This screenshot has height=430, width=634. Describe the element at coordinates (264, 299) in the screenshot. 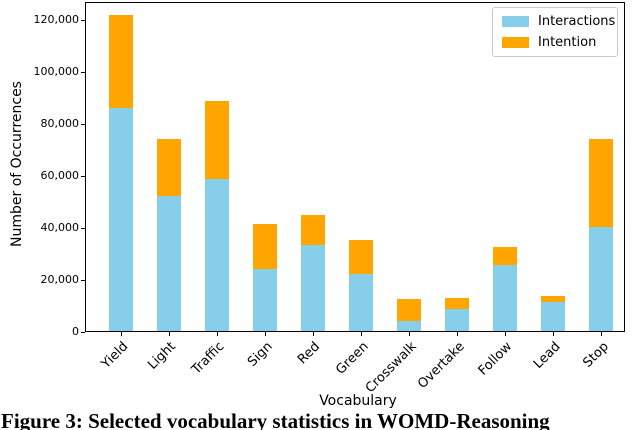

I see `bar-segment-interactions-sign` at that location.